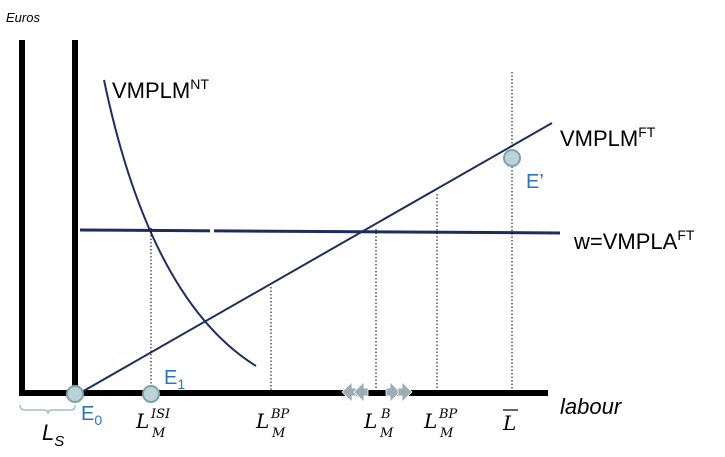 The image size is (725, 457). Describe the element at coordinates (160, 89) in the screenshot. I see `vmplm-nt-label: VMPLMNT` at that location.